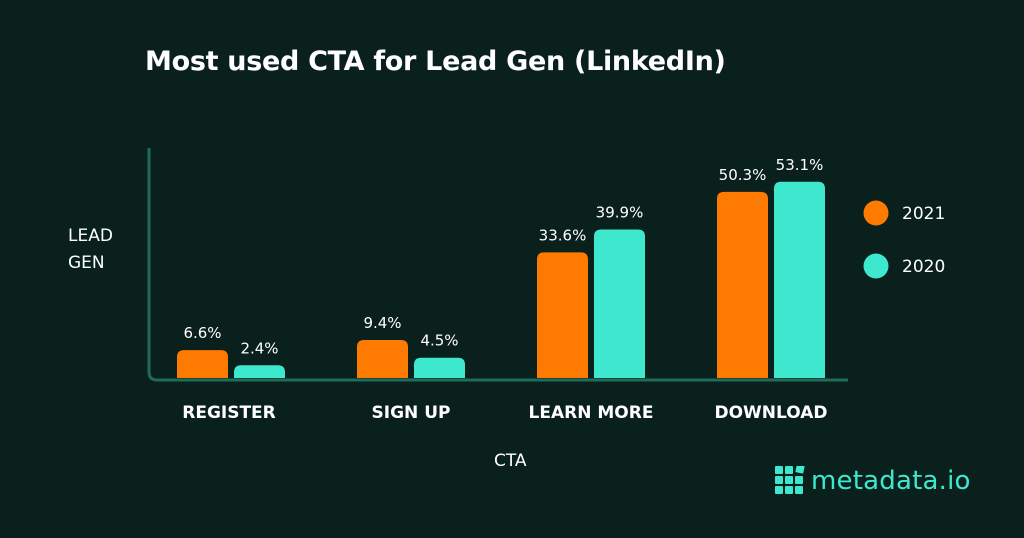 This screenshot has height=538, width=1024. Describe the element at coordinates (510, 461) in the screenshot. I see `x-axis-label: CTA` at that location.